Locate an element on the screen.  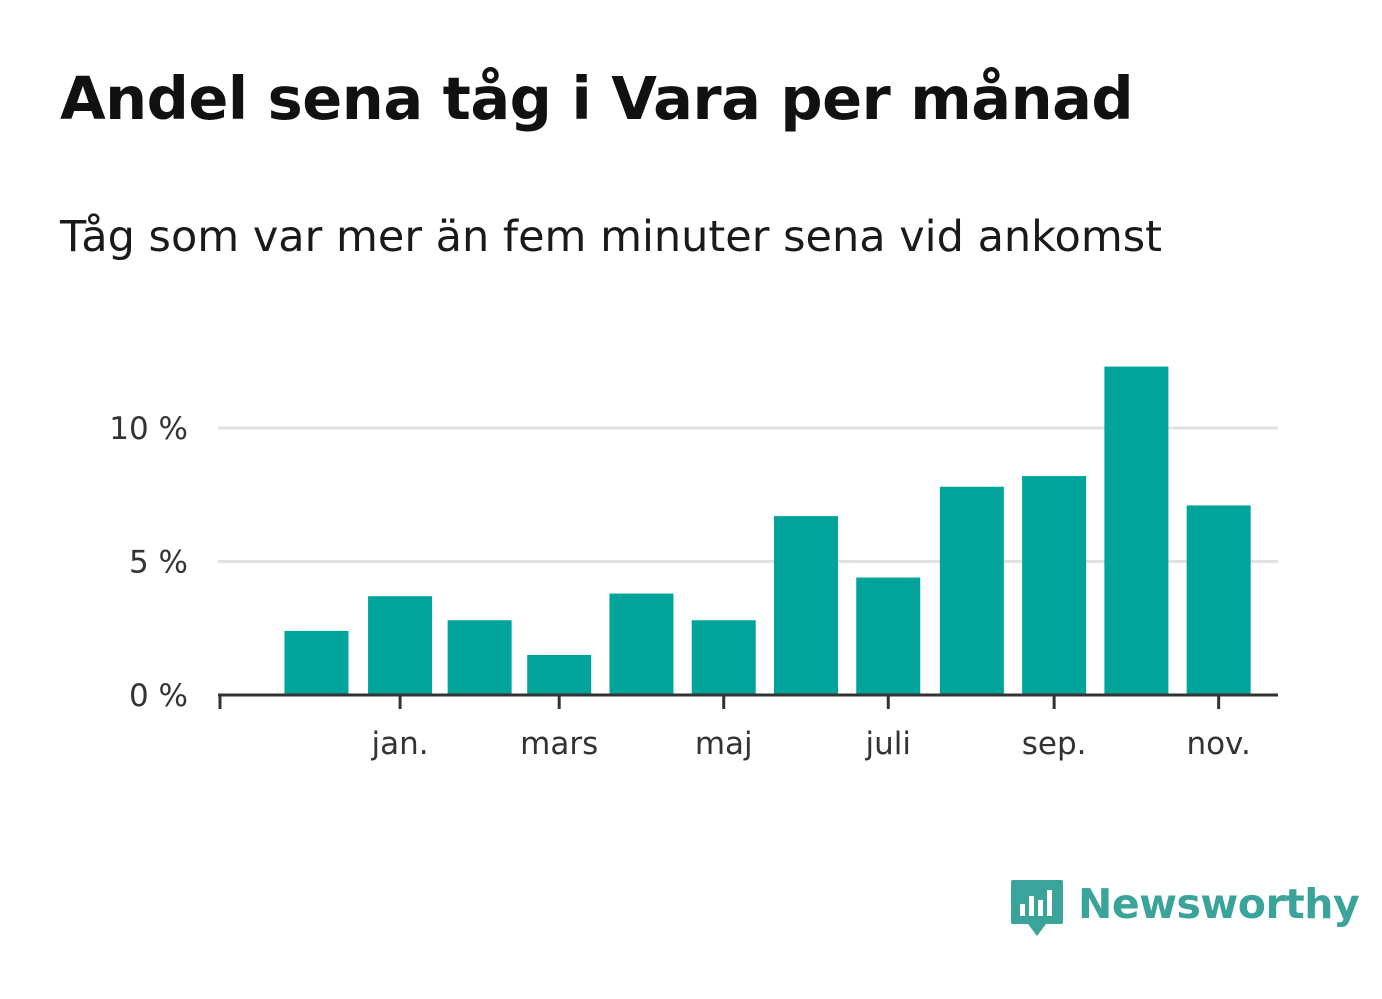
y-axis-labels: 0 % 5 % 10 % is located at coordinates (148, 562).